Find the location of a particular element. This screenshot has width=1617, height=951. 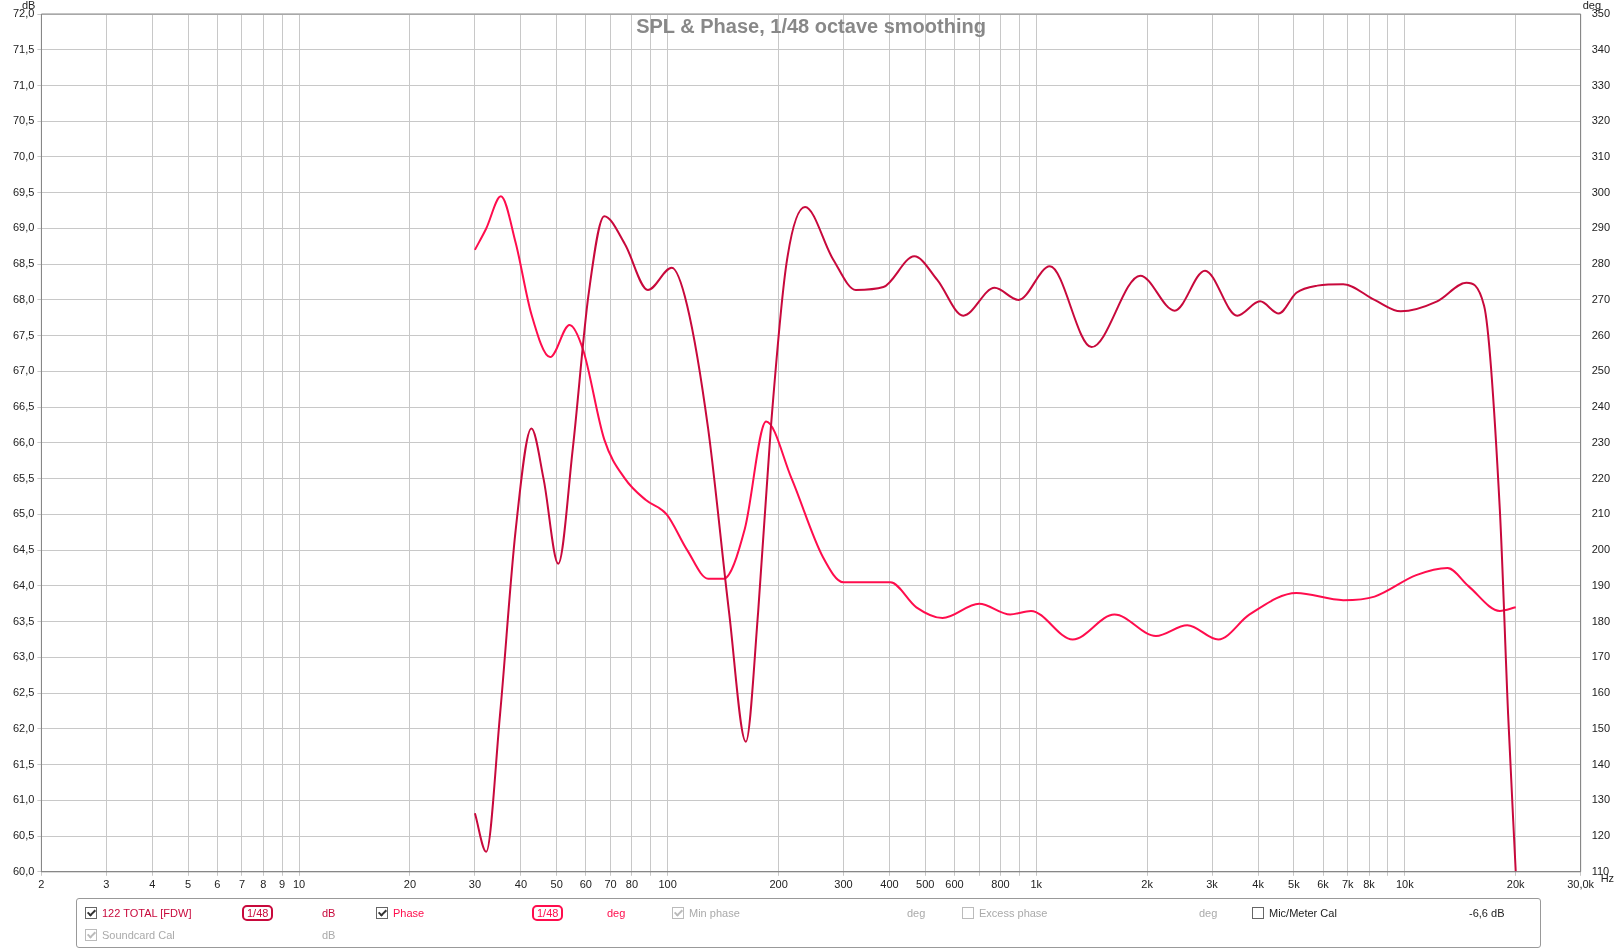

x-tick-label: 800 is located at coordinates (1000, 884).